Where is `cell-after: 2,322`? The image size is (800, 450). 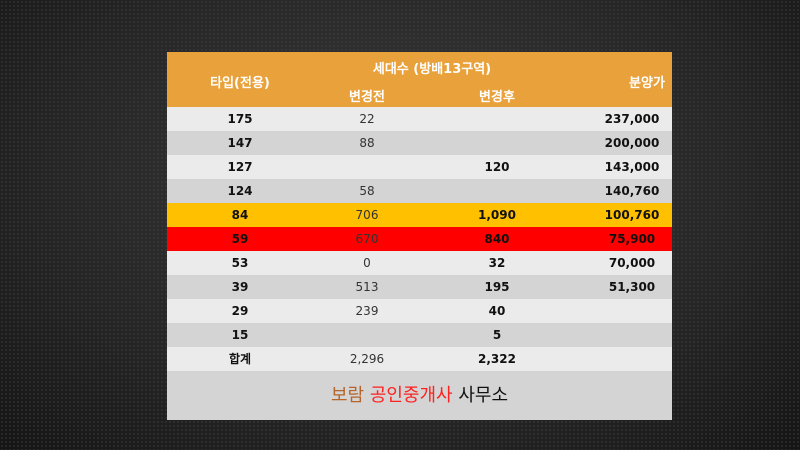
cell-after: 2,322 is located at coordinates (497, 359).